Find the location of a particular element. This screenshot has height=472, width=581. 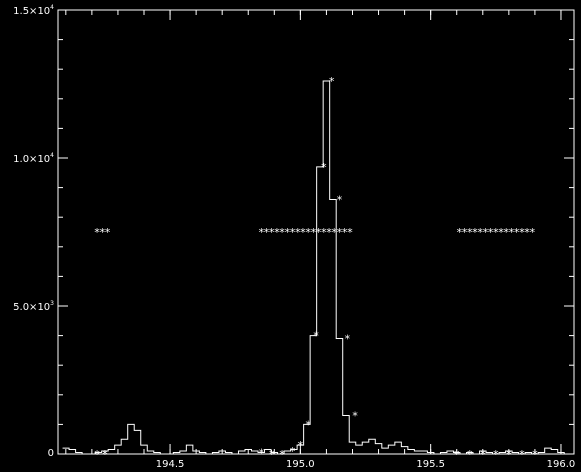

y-tick-labels: 0 5.0×10³ 1.0×10⁴ 1.5×10⁴ is located at coordinates (33, 231).